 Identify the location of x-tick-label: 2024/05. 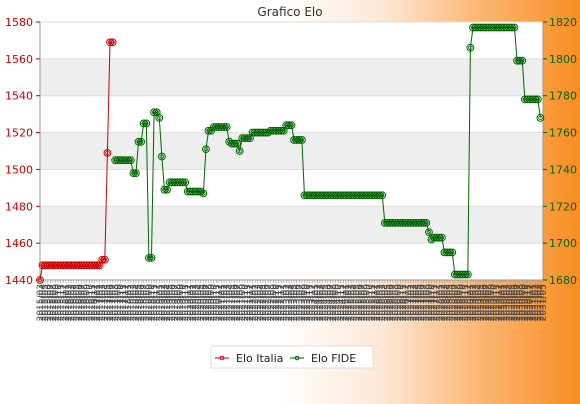
(326, 302).